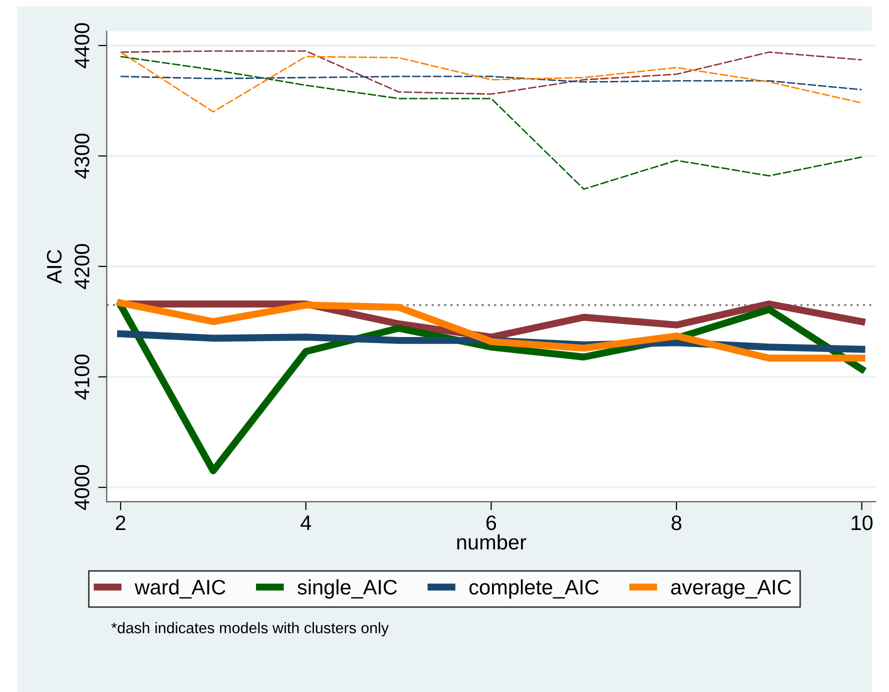 This screenshot has width=889, height=692. I want to click on x-axis-title: number, so click(491, 542).